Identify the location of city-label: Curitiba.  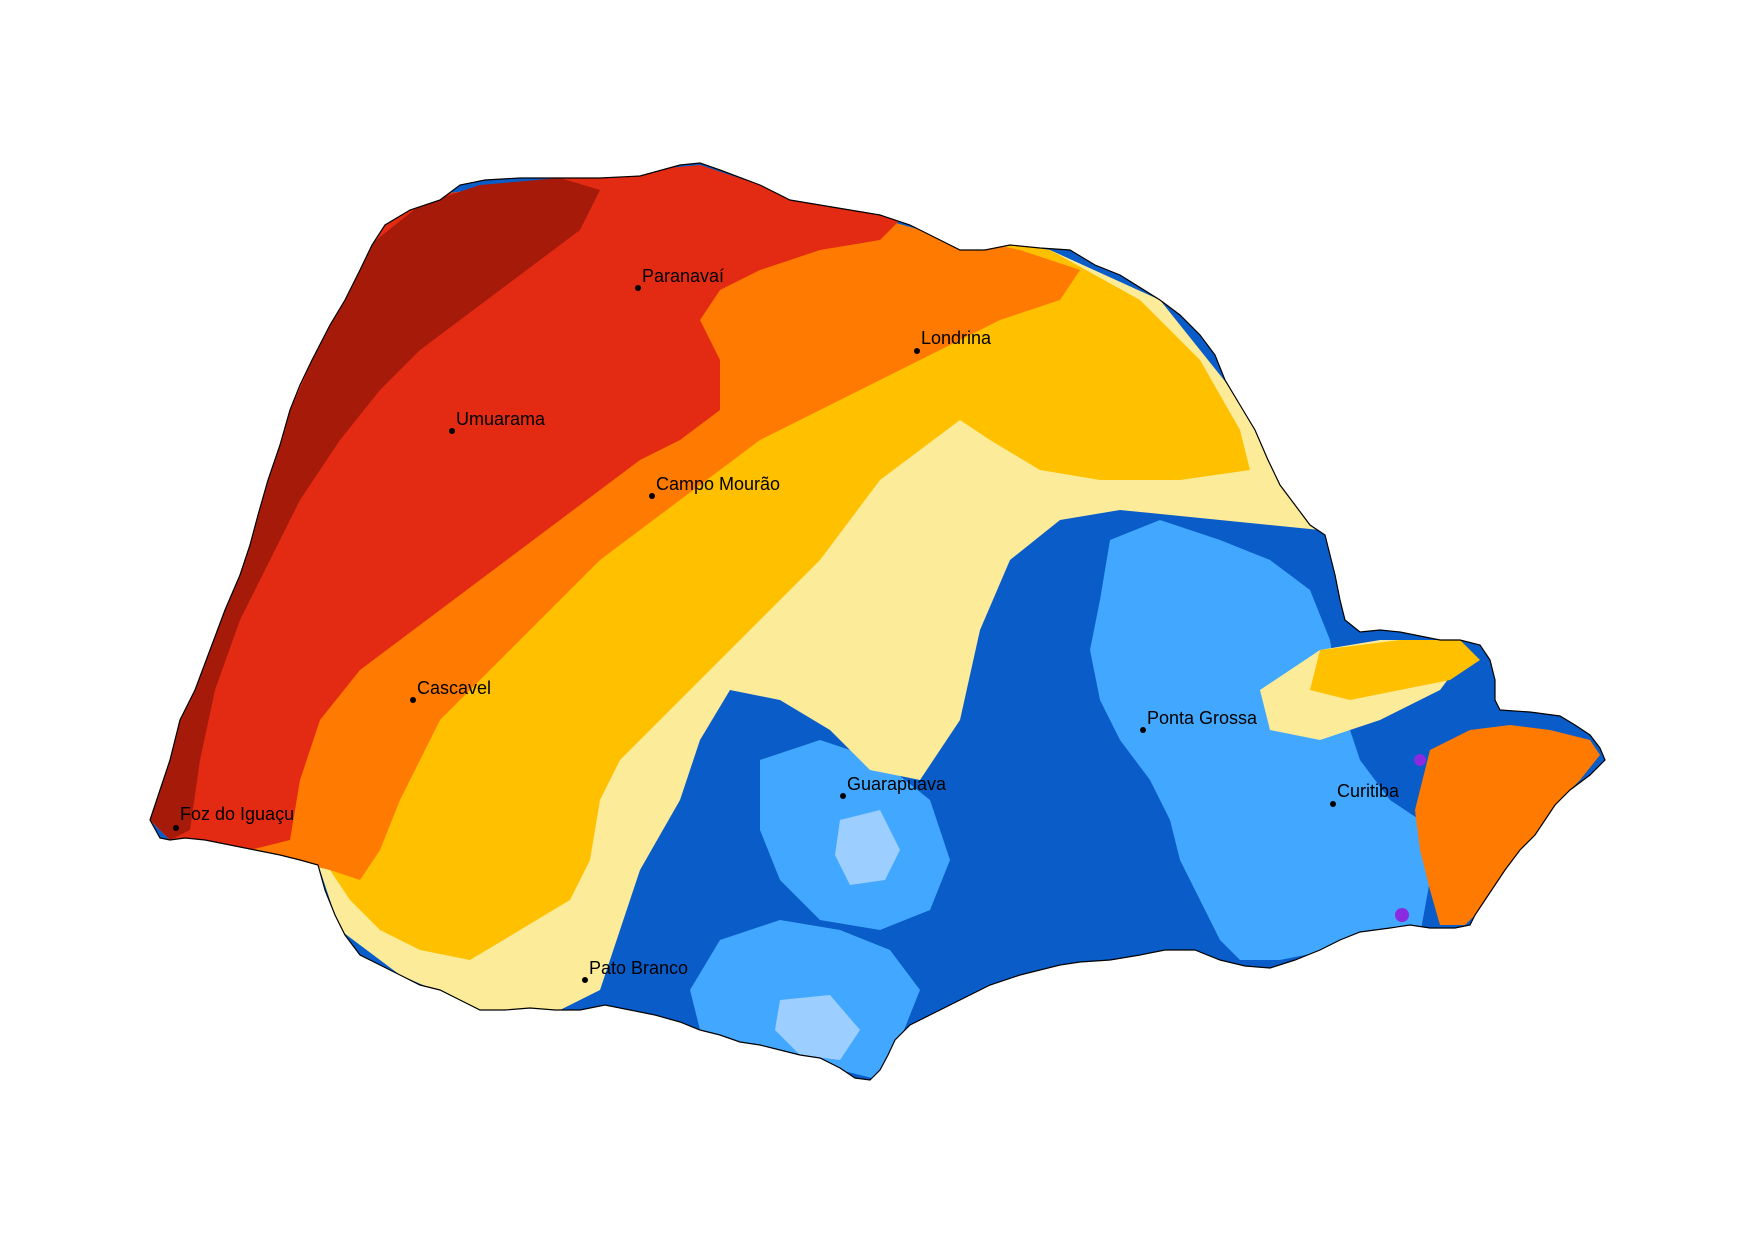
(1368, 791).